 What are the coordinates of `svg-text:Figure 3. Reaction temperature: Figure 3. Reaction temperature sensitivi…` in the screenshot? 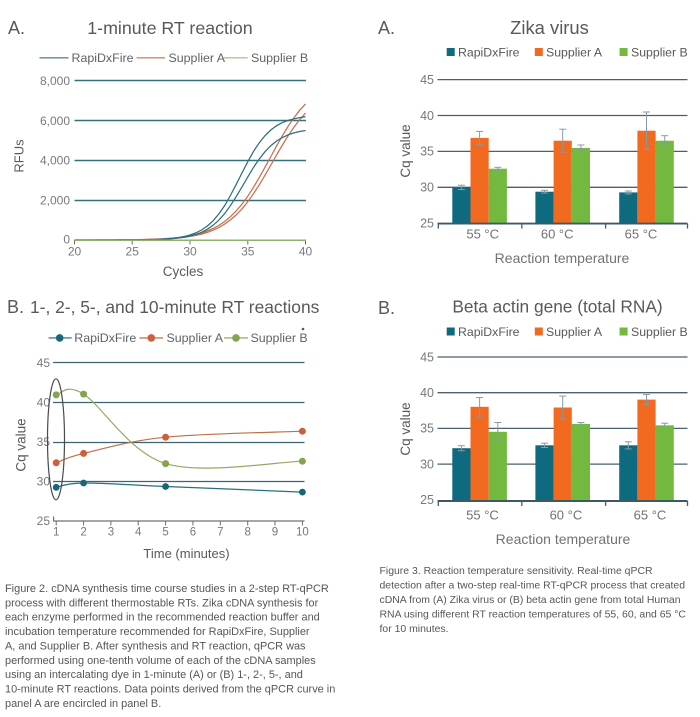 It's located at (516, 571).